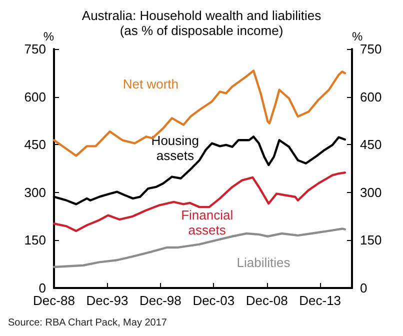 The width and height of the screenshot is (403, 336). I want to click on x-tick-label: Dec-88, so click(54, 300).